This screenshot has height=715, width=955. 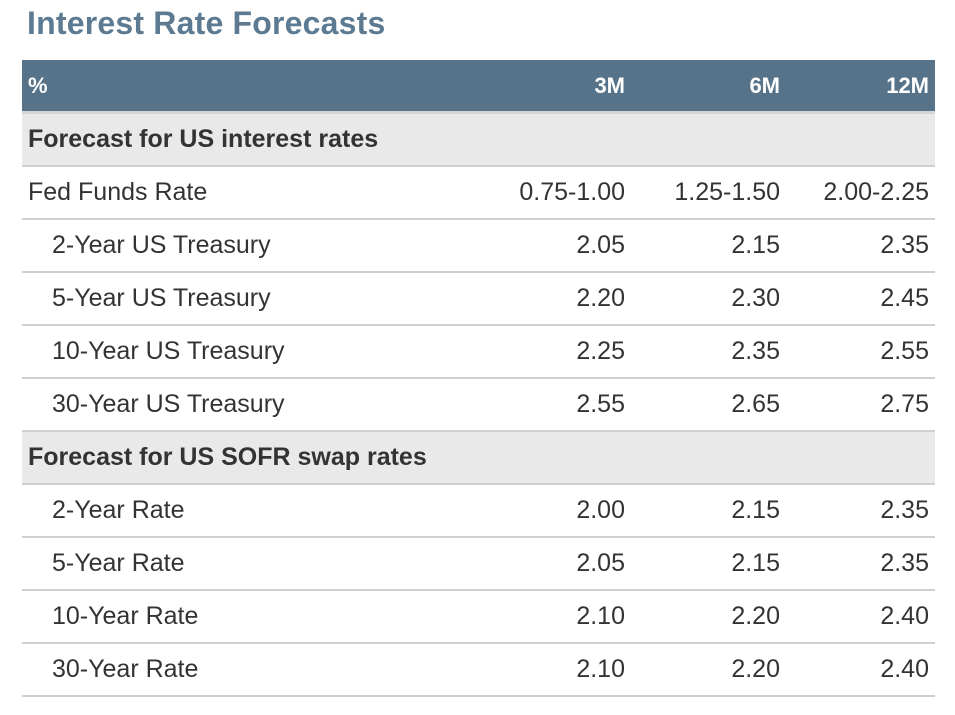 What do you see at coordinates (478, 617) in the screenshot?
I see `table-row: 10-Year Rate 2.10 2.20 2.40` at bounding box center [478, 617].